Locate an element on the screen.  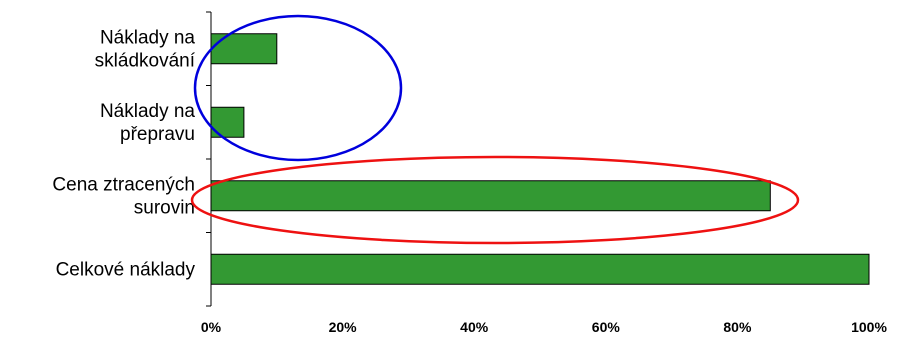
category-label: Celkové náklady is located at coordinates (126, 269).